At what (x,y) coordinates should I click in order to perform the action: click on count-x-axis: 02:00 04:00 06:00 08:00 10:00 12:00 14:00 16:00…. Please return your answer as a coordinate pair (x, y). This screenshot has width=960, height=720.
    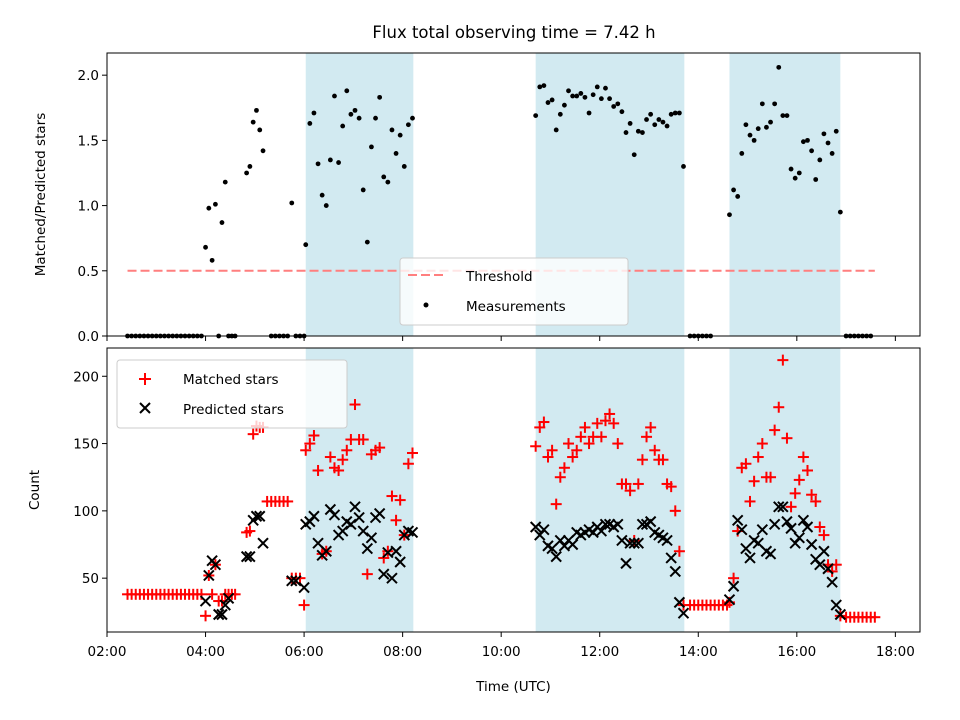
    Looking at the image, I should click on (501, 646).